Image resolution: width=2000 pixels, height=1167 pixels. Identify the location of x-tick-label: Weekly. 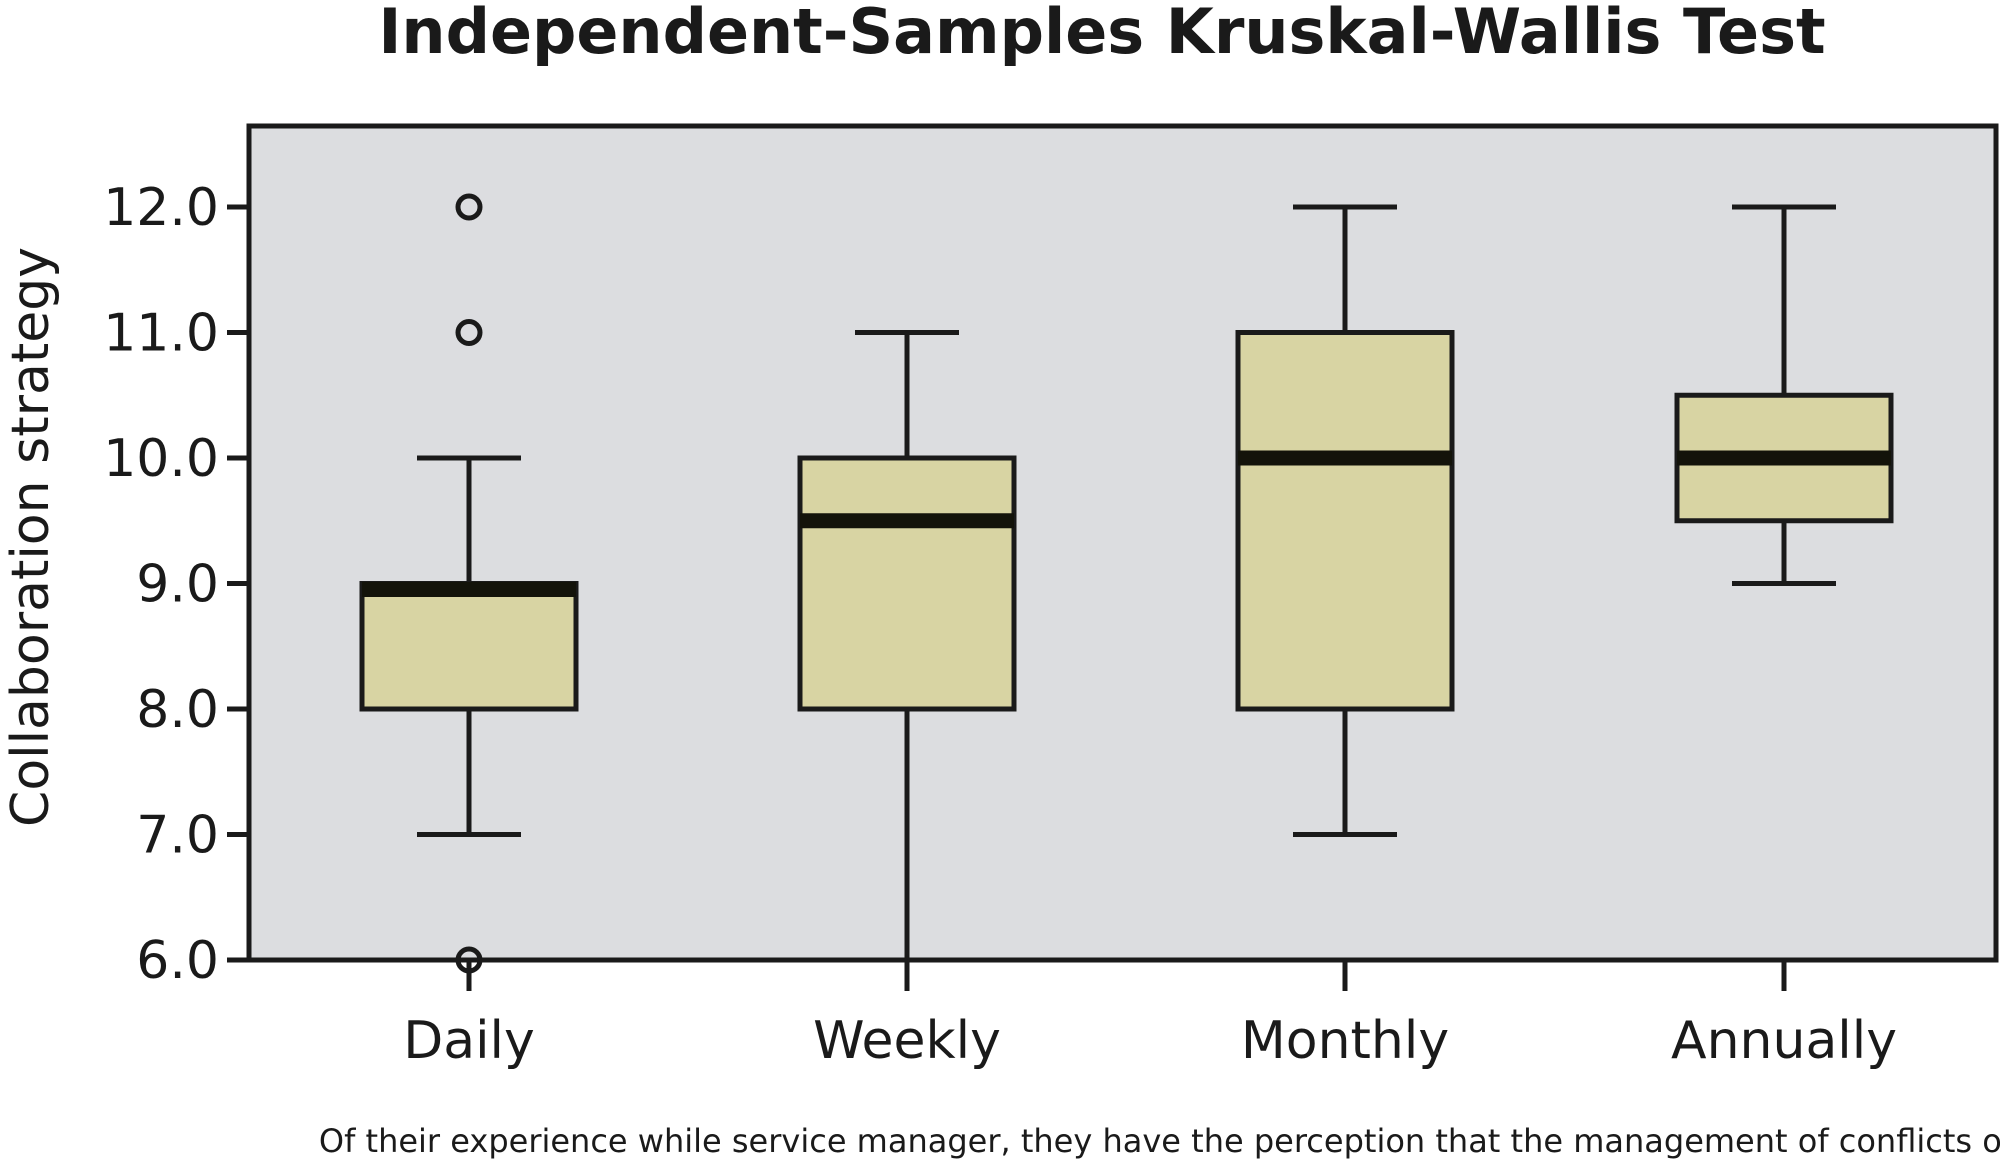
(907, 1041).